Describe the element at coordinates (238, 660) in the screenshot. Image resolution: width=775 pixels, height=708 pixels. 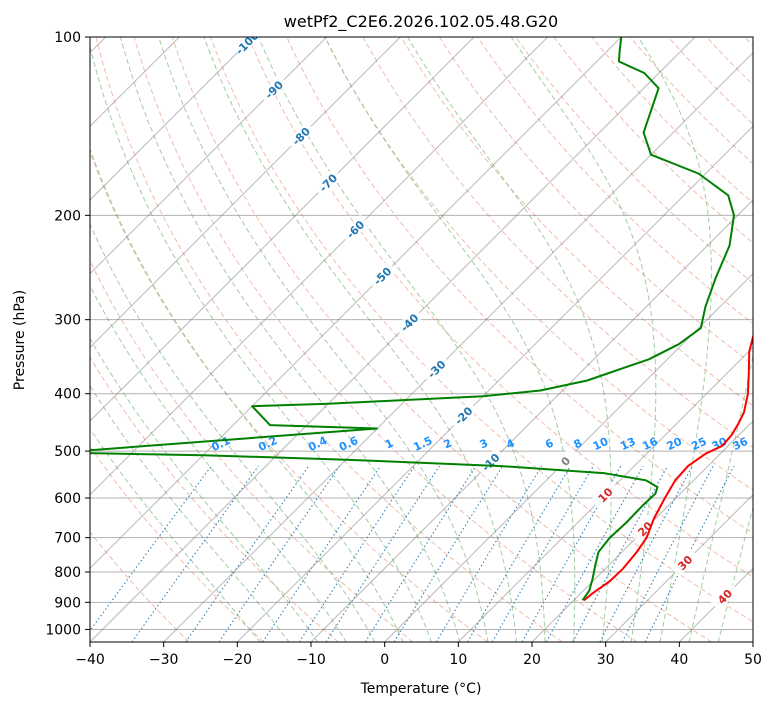
I see `x-tick-label: −20` at that location.